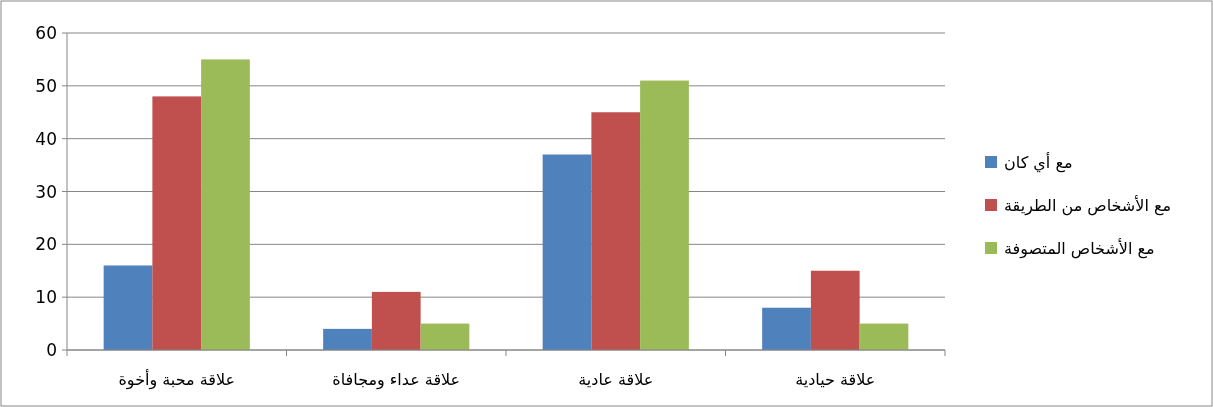 This screenshot has width=1213, height=407. What do you see at coordinates (51, 350) in the screenshot?
I see `y-tick-label: 0` at bounding box center [51, 350].